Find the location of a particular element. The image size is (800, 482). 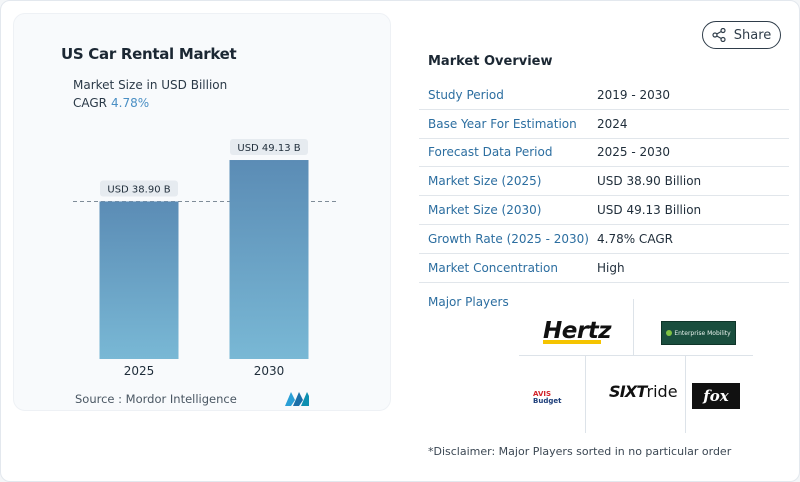

data-label-bg-2030 is located at coordinates (269, 147).